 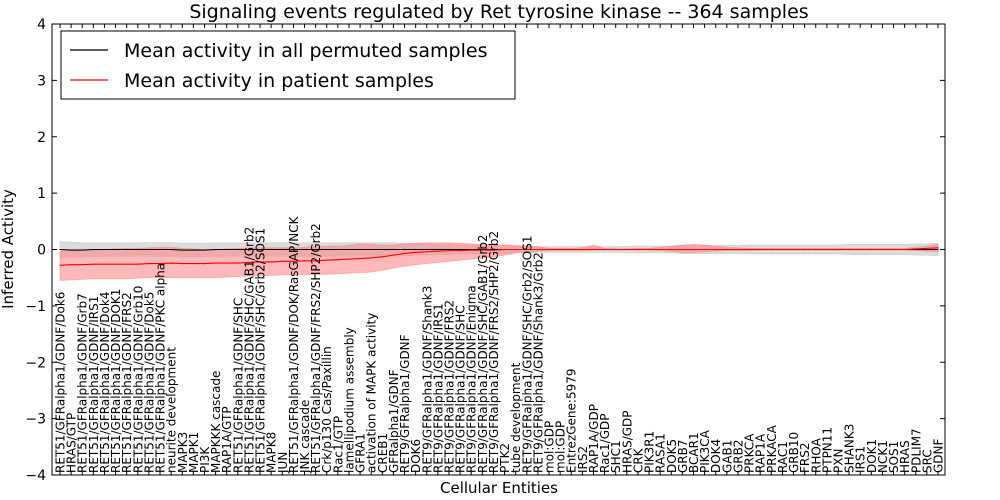 I want to click on x-tick-label: GRB2, so click(x=738, y=456).